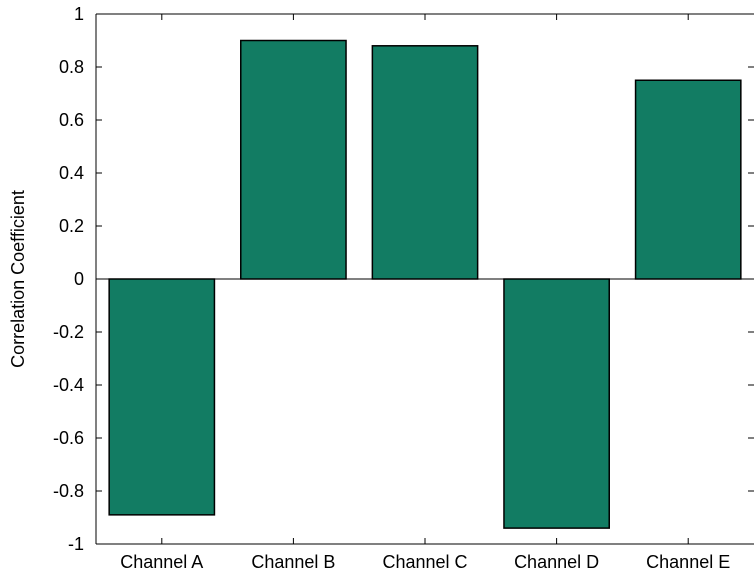 The width and height of the screenshot is (755, 573). I want to click on y-tick-label: 0.6, so click(71, 120).